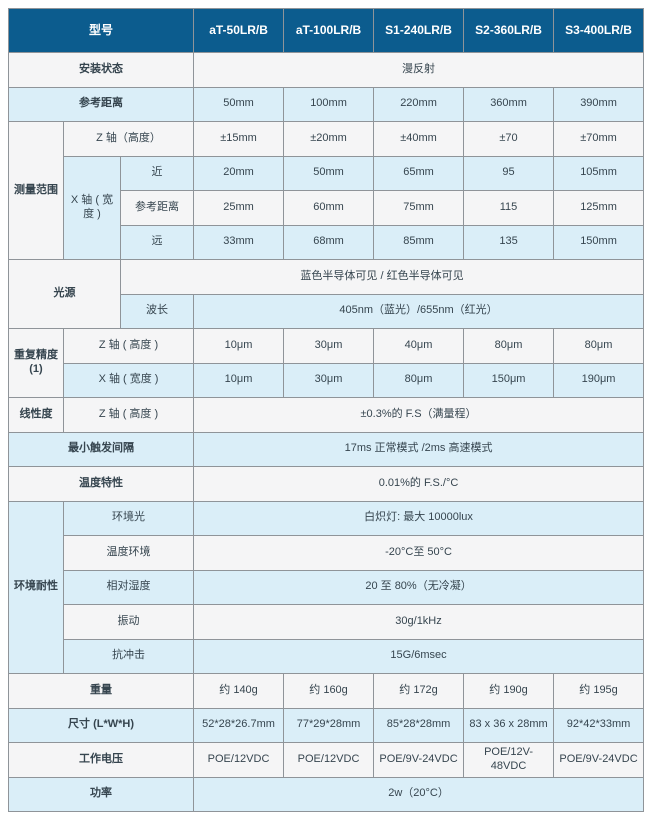 This screenshot has width=649, height=820. I want to click on spec-value: 40μm, so click(419, 346).